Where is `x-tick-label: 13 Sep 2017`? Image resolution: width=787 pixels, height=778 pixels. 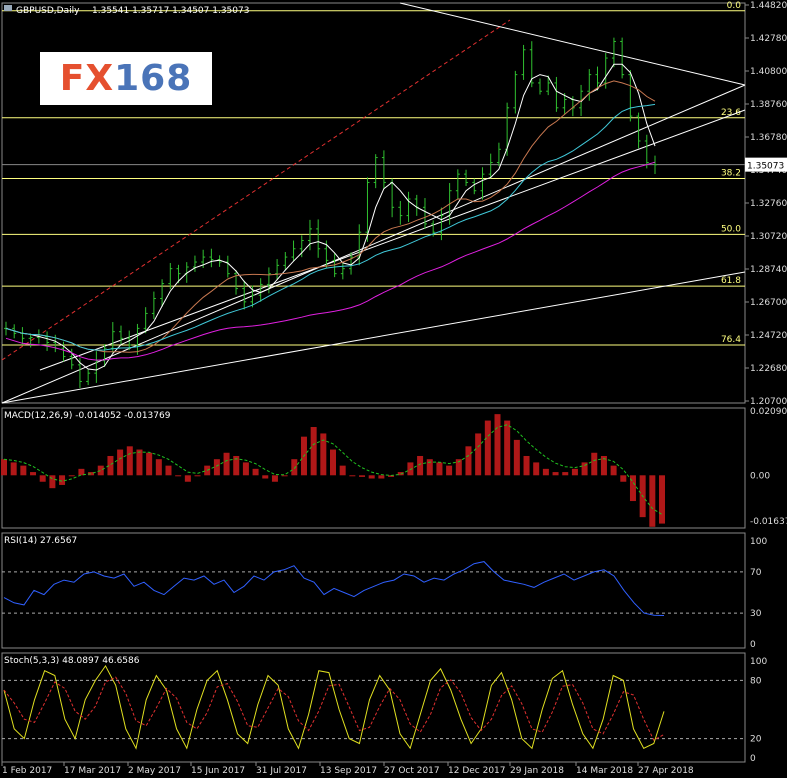 x-tick-label: 13 Sep 2017 is located at coordinates (348, 771).